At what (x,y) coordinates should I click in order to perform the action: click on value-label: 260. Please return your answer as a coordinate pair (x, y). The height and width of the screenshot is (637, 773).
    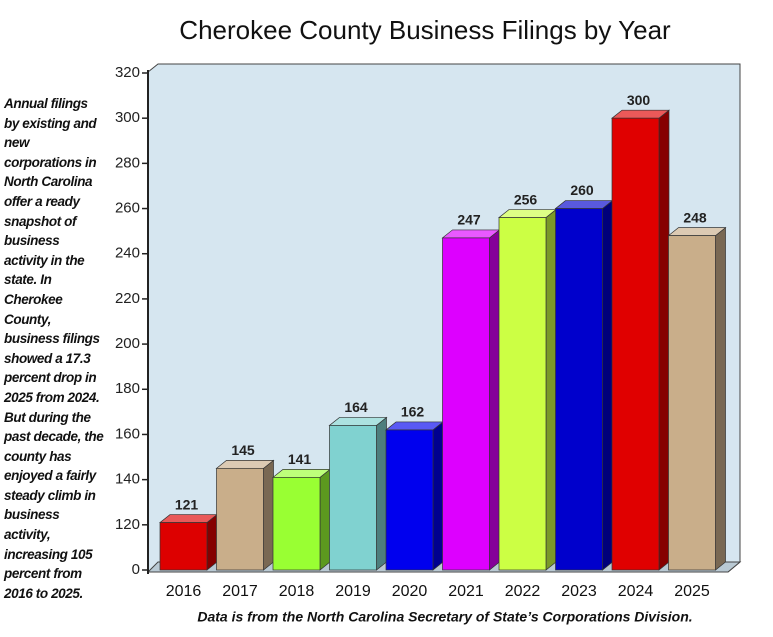
    Looking at the image, I should click on (582, 190).